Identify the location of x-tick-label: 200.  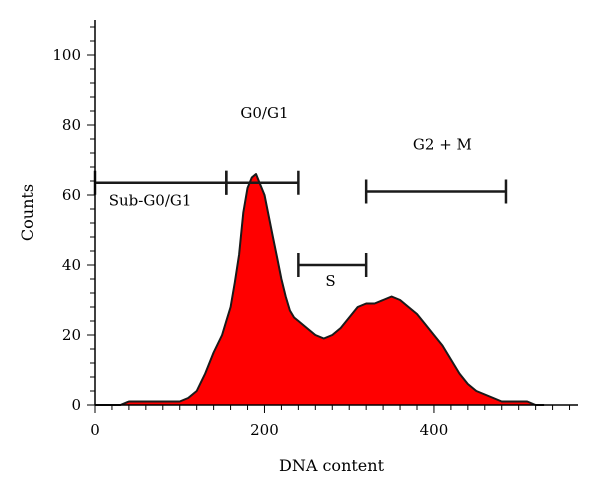
(264, 430).